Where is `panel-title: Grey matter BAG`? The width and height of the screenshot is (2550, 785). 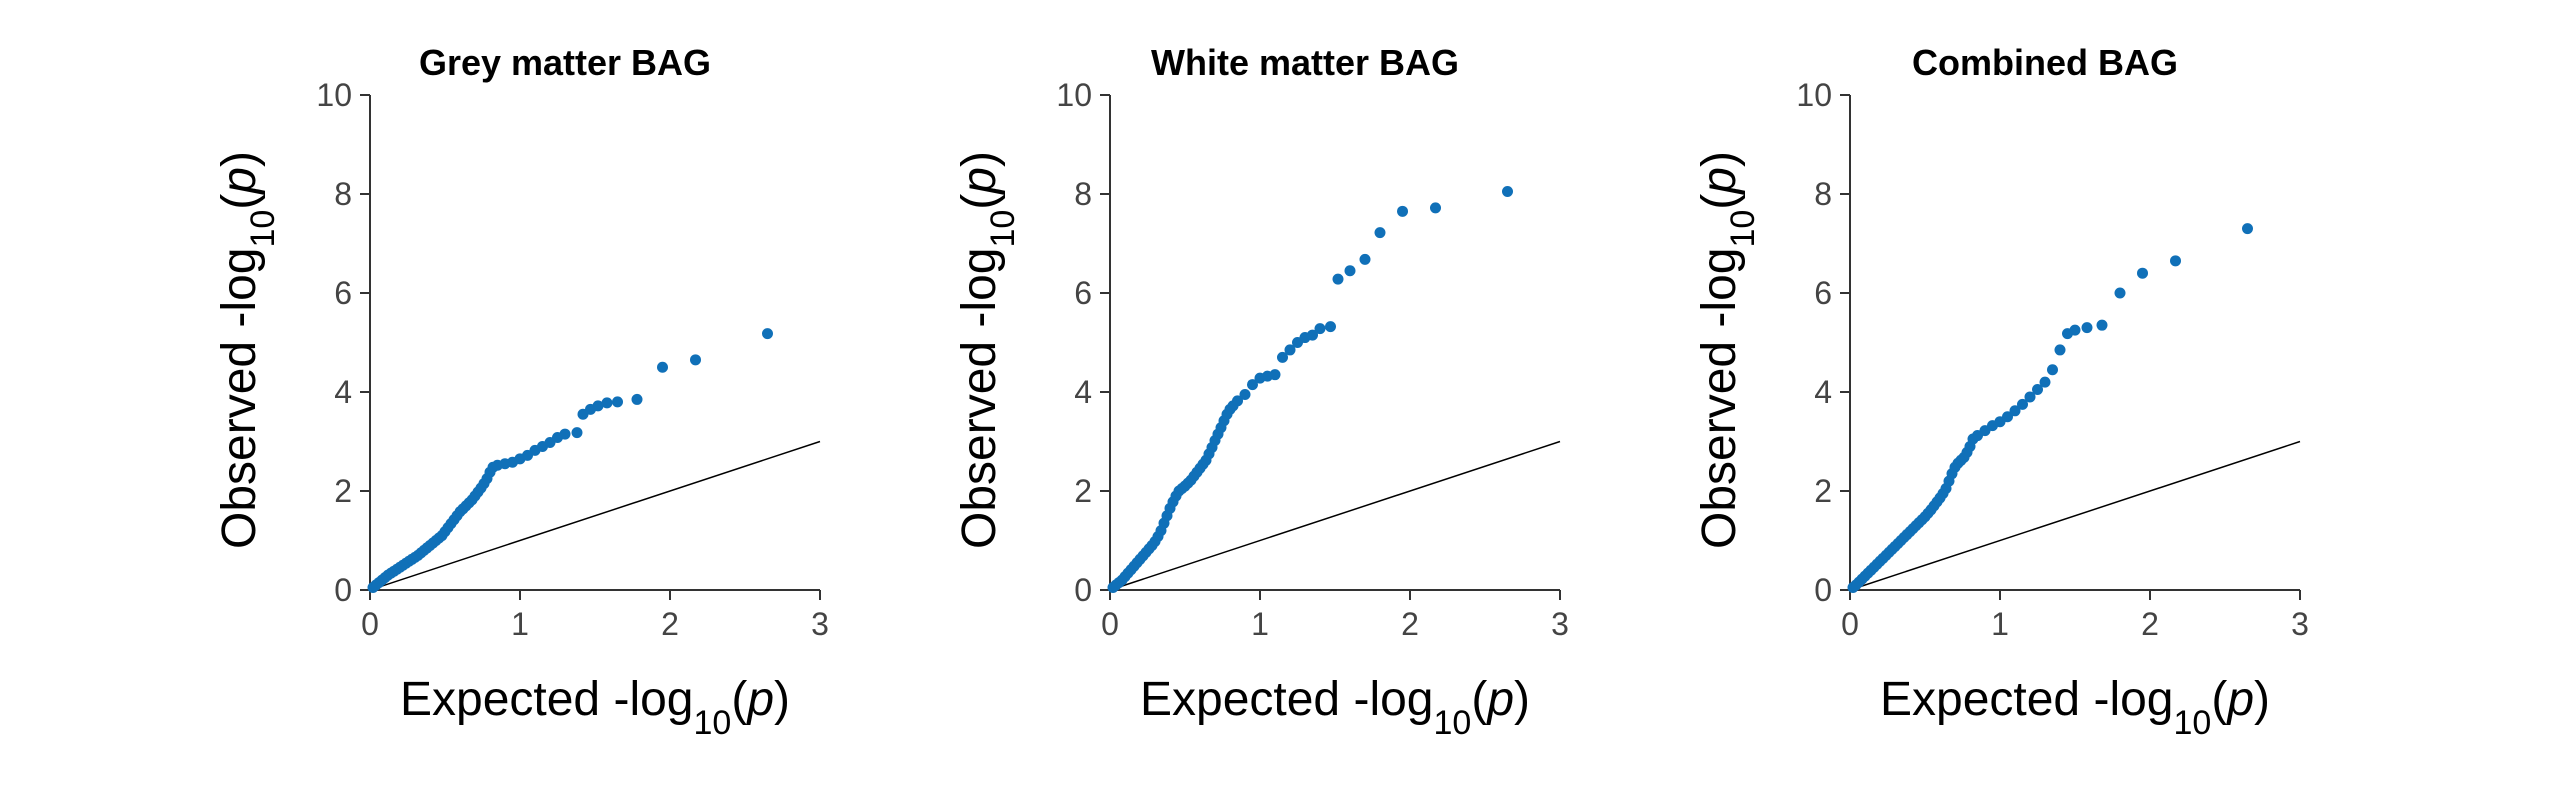 panel-title: Grey matter BAG is located at coordinates (565, 62).